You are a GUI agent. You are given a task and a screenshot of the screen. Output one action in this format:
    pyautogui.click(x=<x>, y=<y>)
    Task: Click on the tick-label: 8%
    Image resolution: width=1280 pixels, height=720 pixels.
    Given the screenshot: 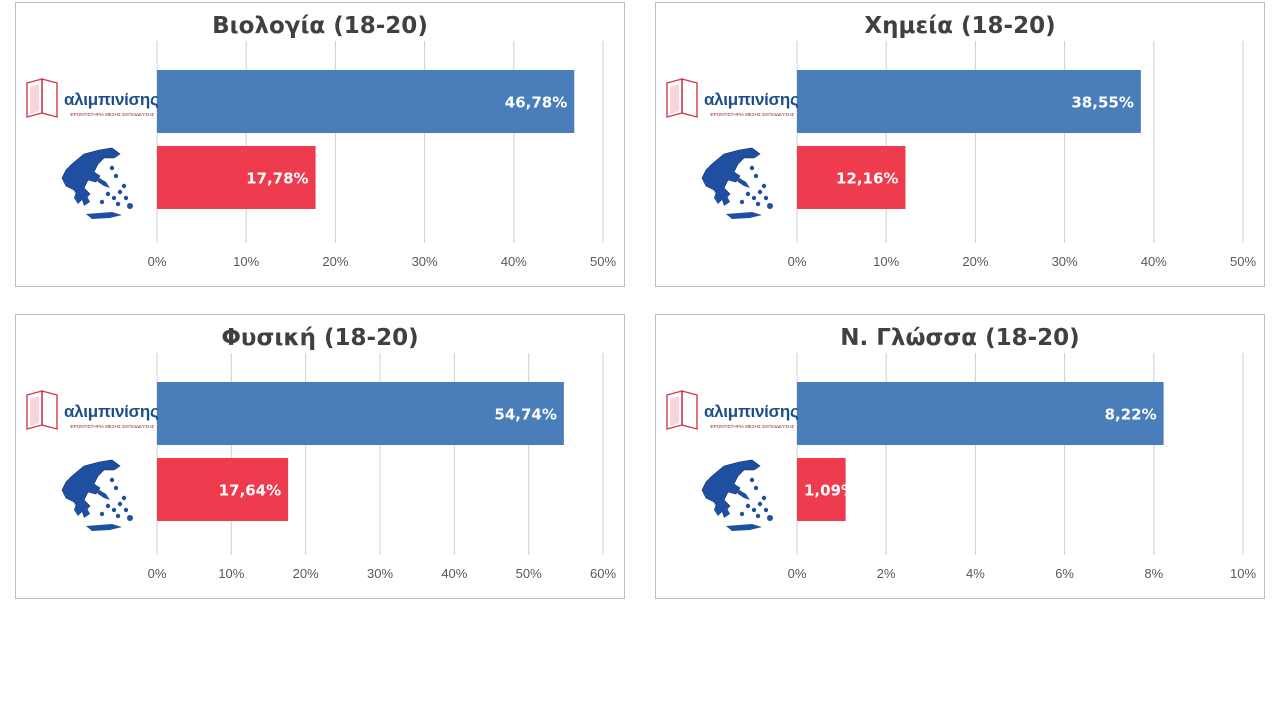 What is the action you would take?
    pyautogui.click(x=1153, y=573)
    